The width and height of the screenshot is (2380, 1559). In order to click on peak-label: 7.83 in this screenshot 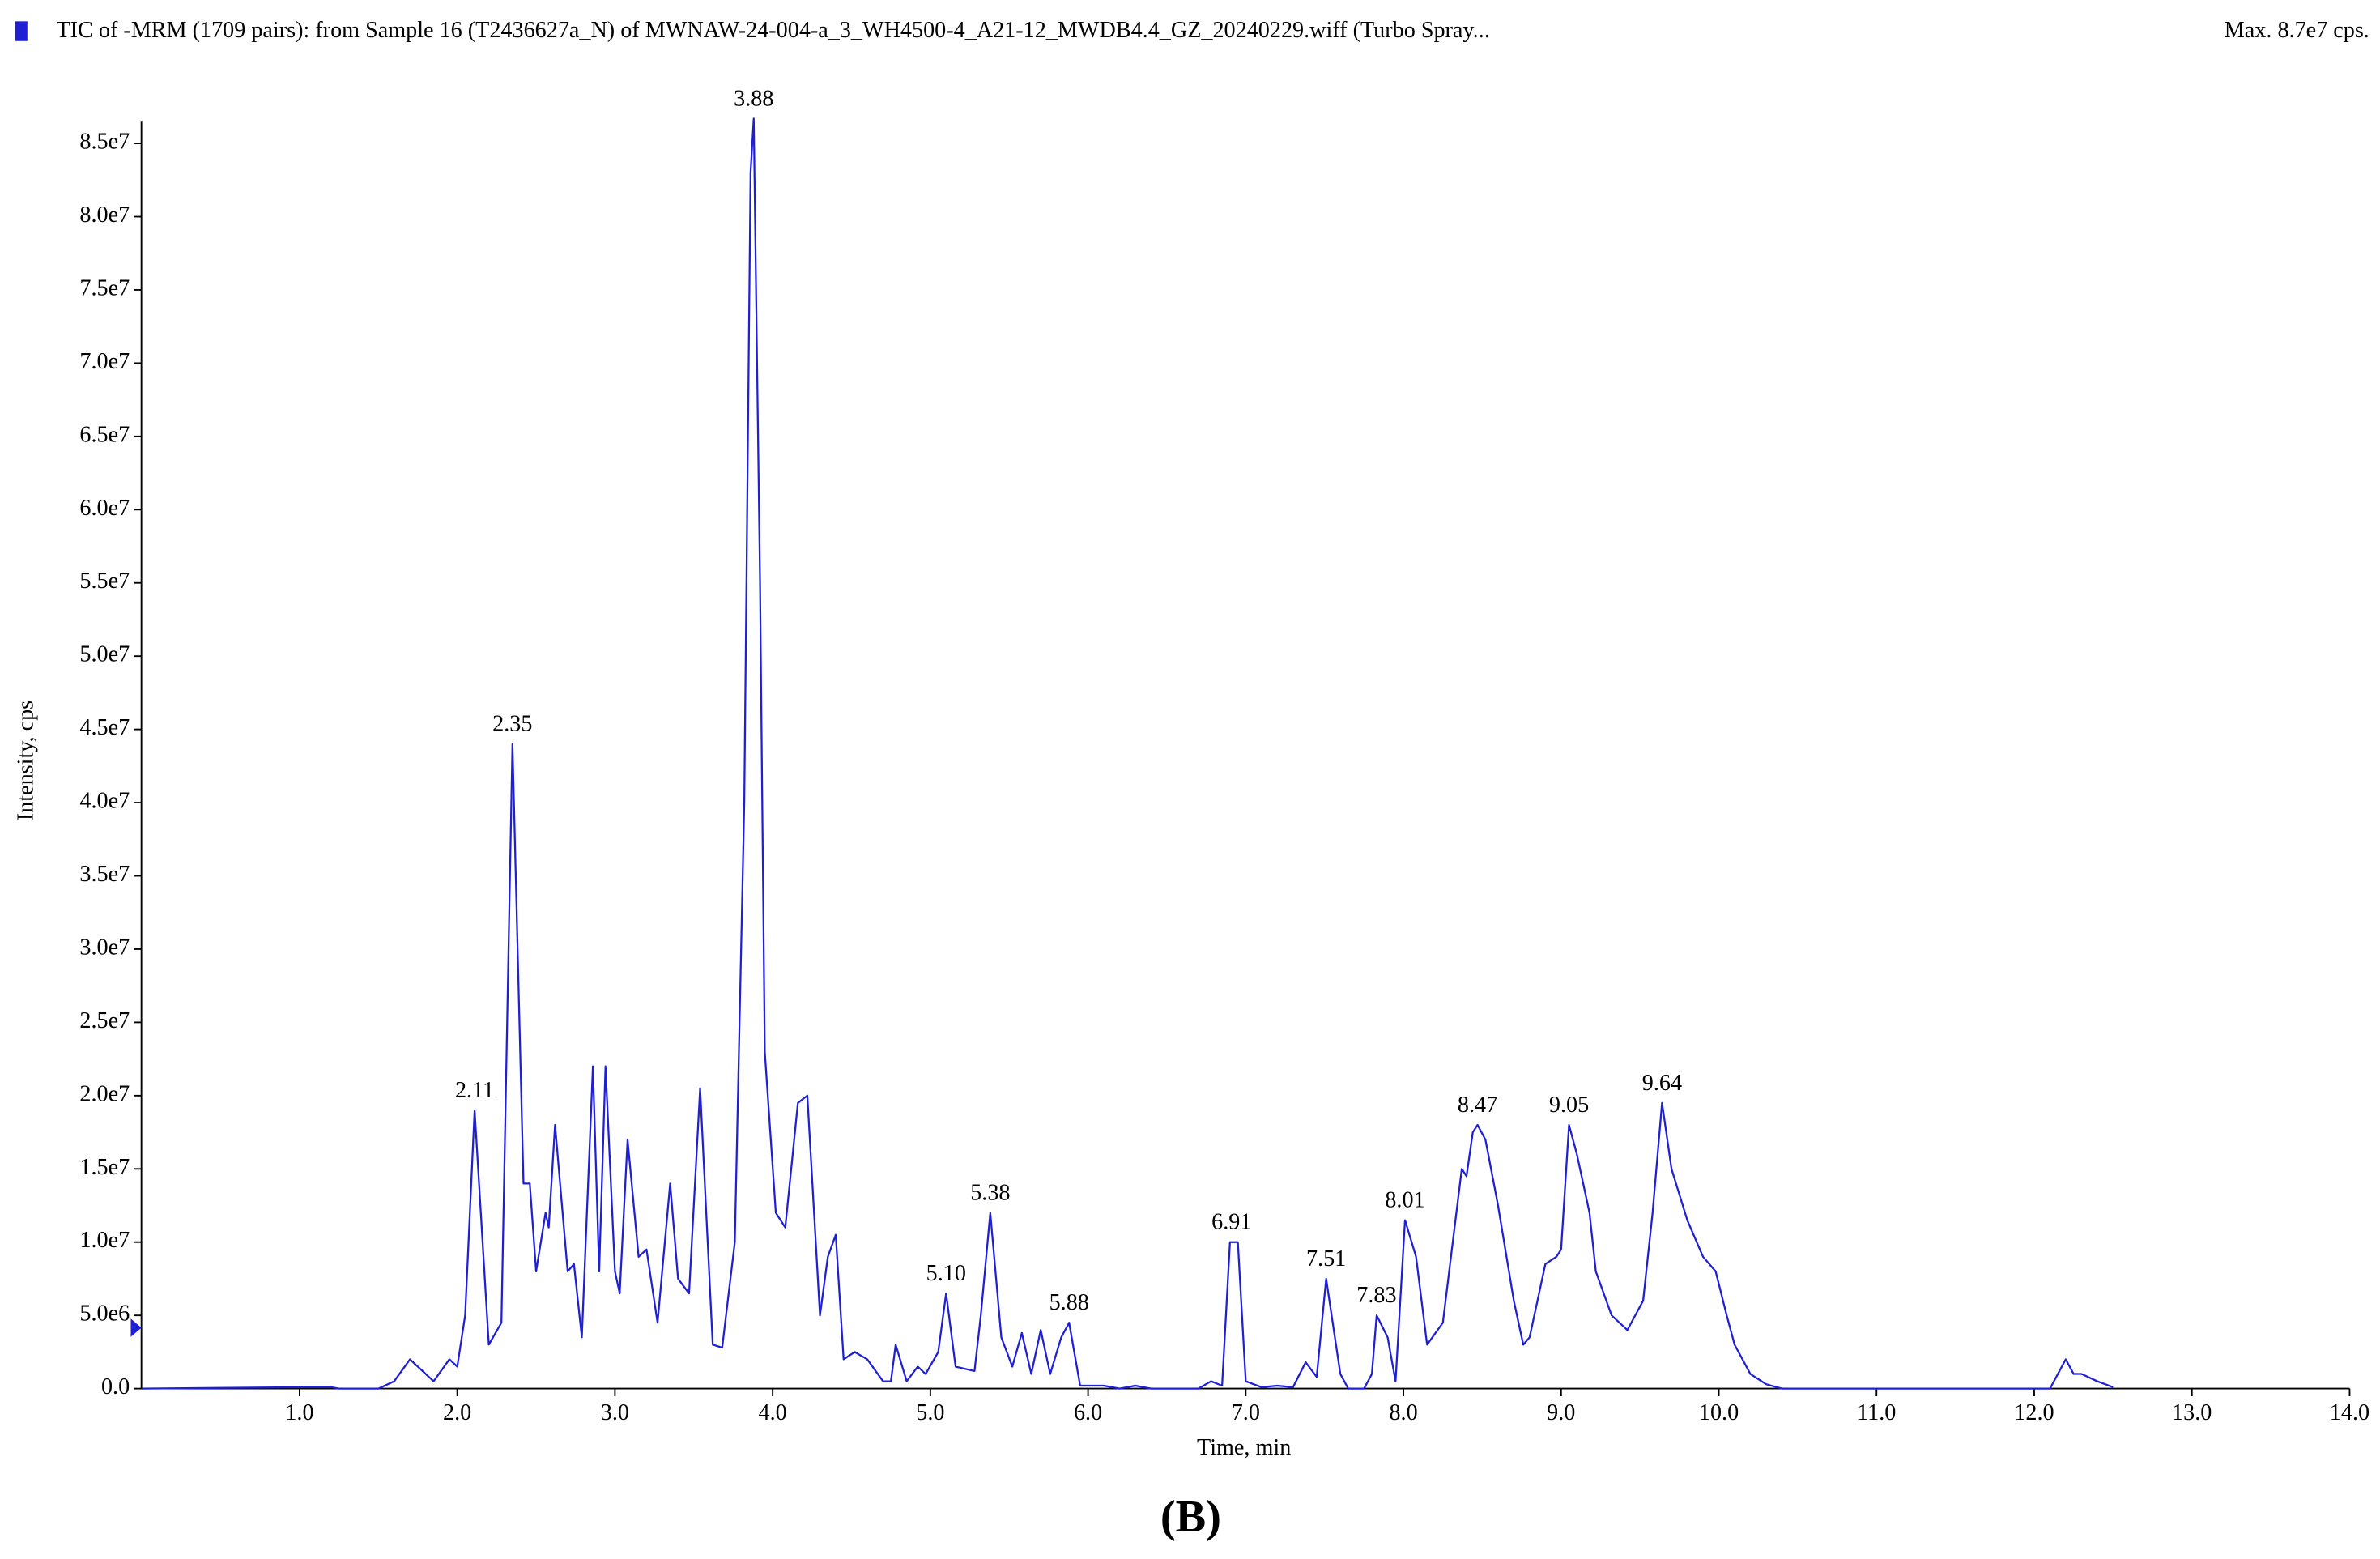, I will do `click(1376, 1295)`.